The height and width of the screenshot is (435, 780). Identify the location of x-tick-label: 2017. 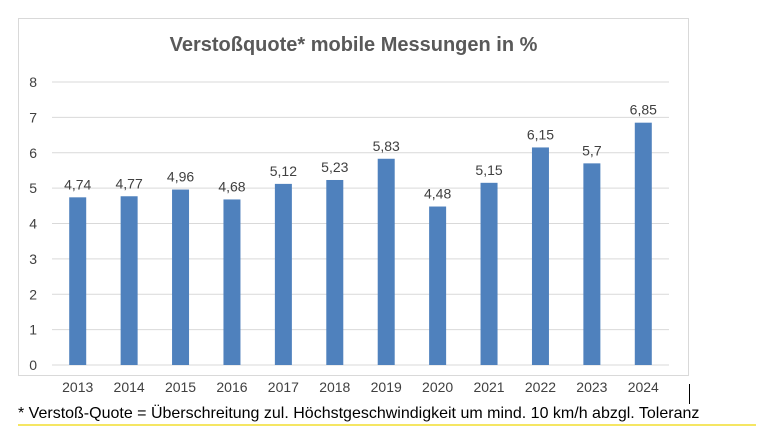
(283, 387).